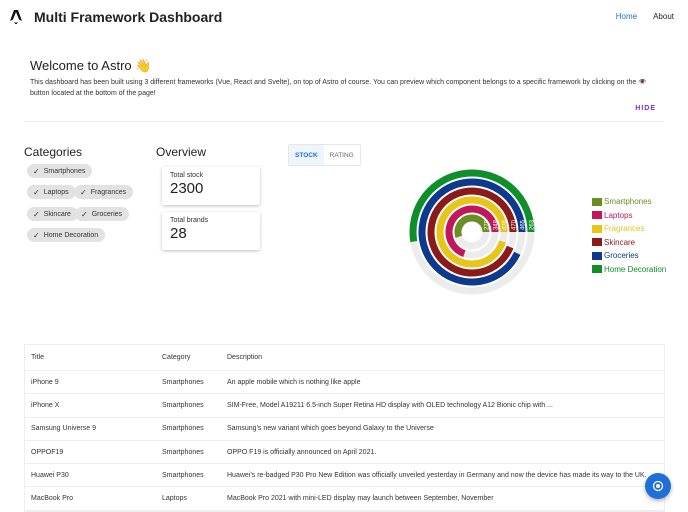 This screenshot has width=688, height=512. Describe the element at coordinates (47, 452) in the screenshot. I see `cell-title: OPPOF19` at that location.